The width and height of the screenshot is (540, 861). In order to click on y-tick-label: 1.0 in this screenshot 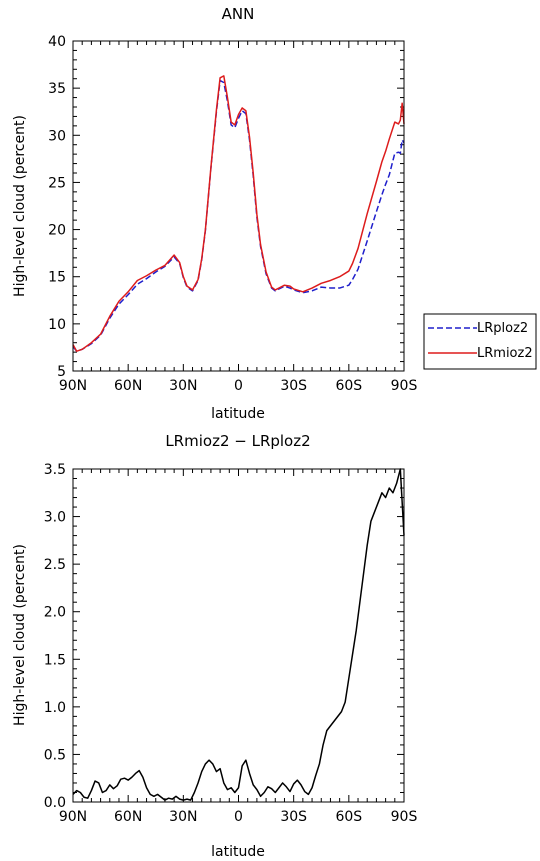, I will do `click(55, 708)`.